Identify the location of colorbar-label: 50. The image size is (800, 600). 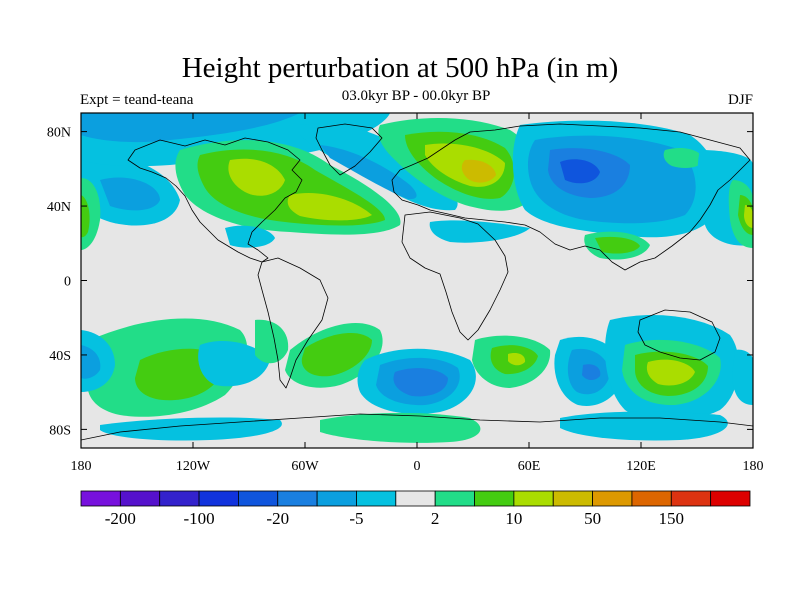
(592, 518).